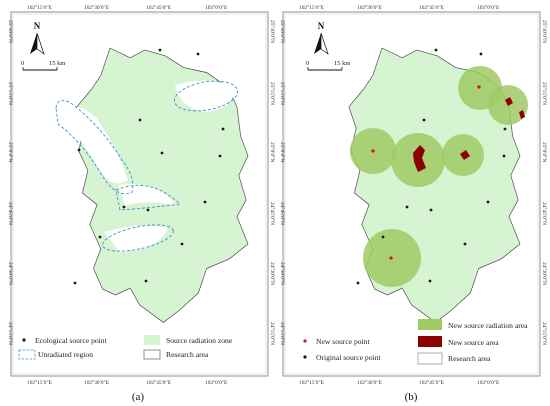 This screenshot has width=550, height=406. I want to click on tick-left: 24°15′0″N, so click(282, 333).